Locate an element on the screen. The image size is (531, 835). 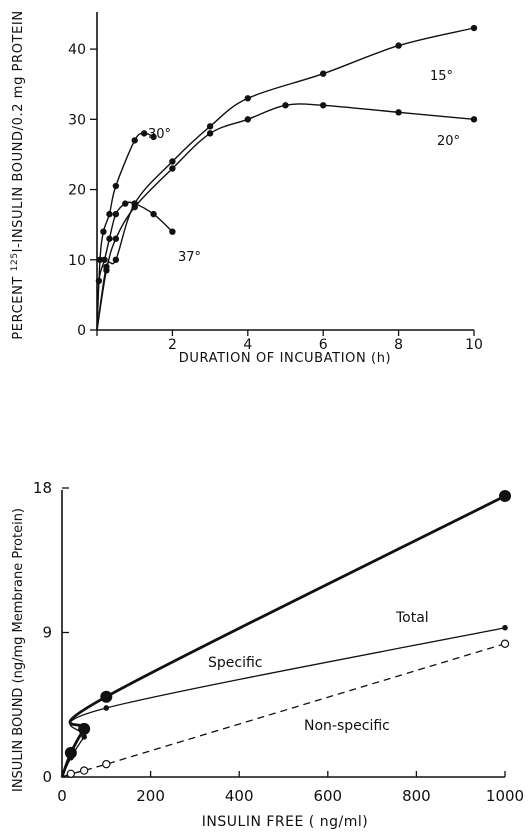
bottom-y-axis-label: INSULIN BOUND (ng/mg Membrane Protein) is located at coordinates (18, 650).